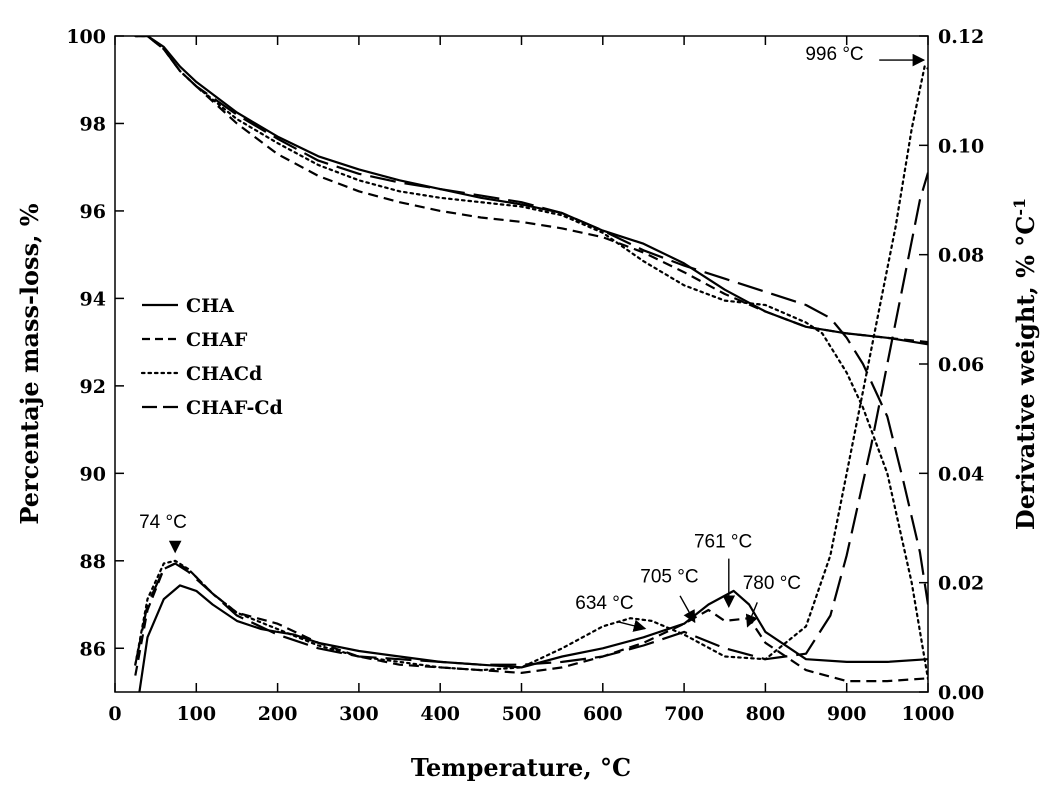  Describe the element at coordinates (163, 522) in the screenshot. I see `annotation-label-74-c: 74 °C` at that location.